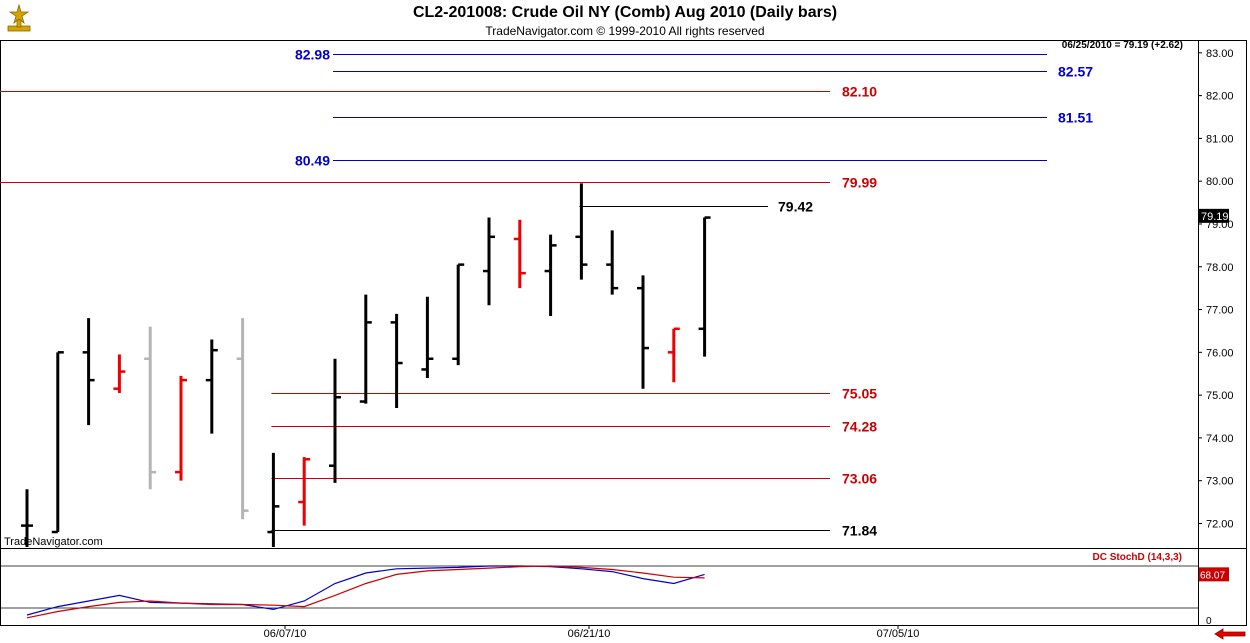 The height and width of the screenshot is (643, 1250). Describe the element at coordinates (1220, 54) in the screenshot. I see `y-tick-label: 83.00` at that location.